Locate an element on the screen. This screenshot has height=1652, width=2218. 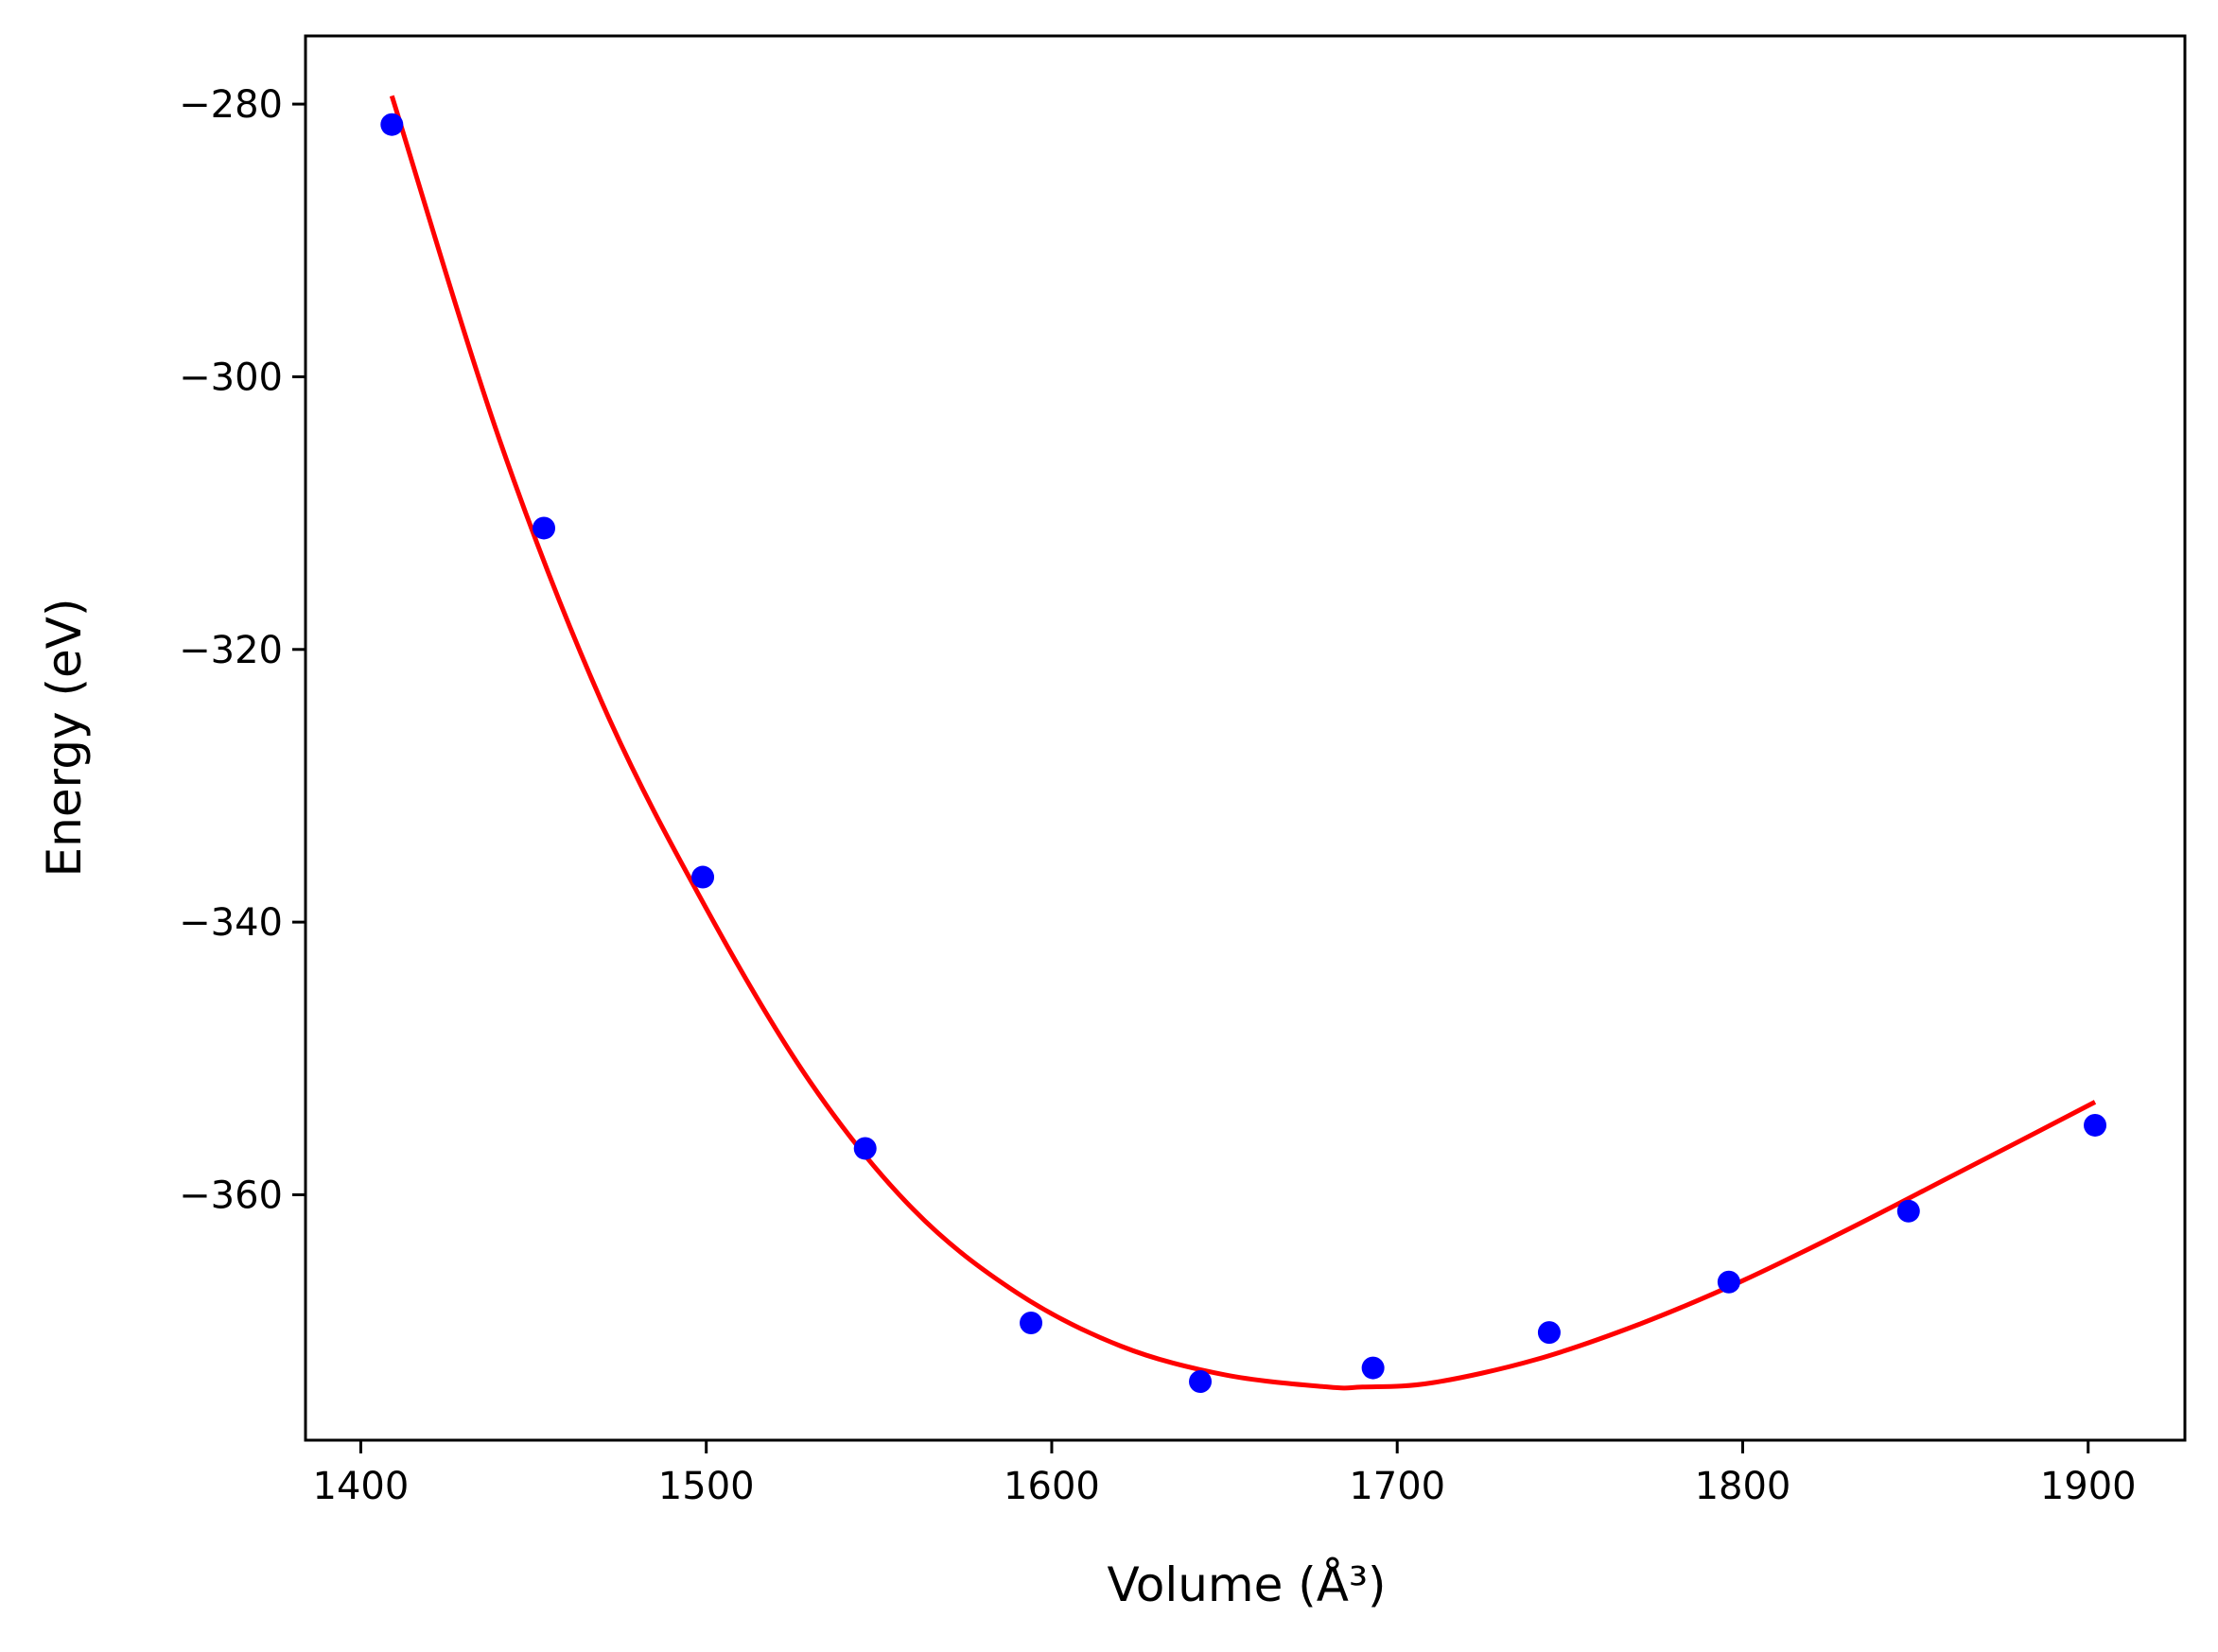
y-axis-label: Energy (eV) is located at coordinates (64, 738).